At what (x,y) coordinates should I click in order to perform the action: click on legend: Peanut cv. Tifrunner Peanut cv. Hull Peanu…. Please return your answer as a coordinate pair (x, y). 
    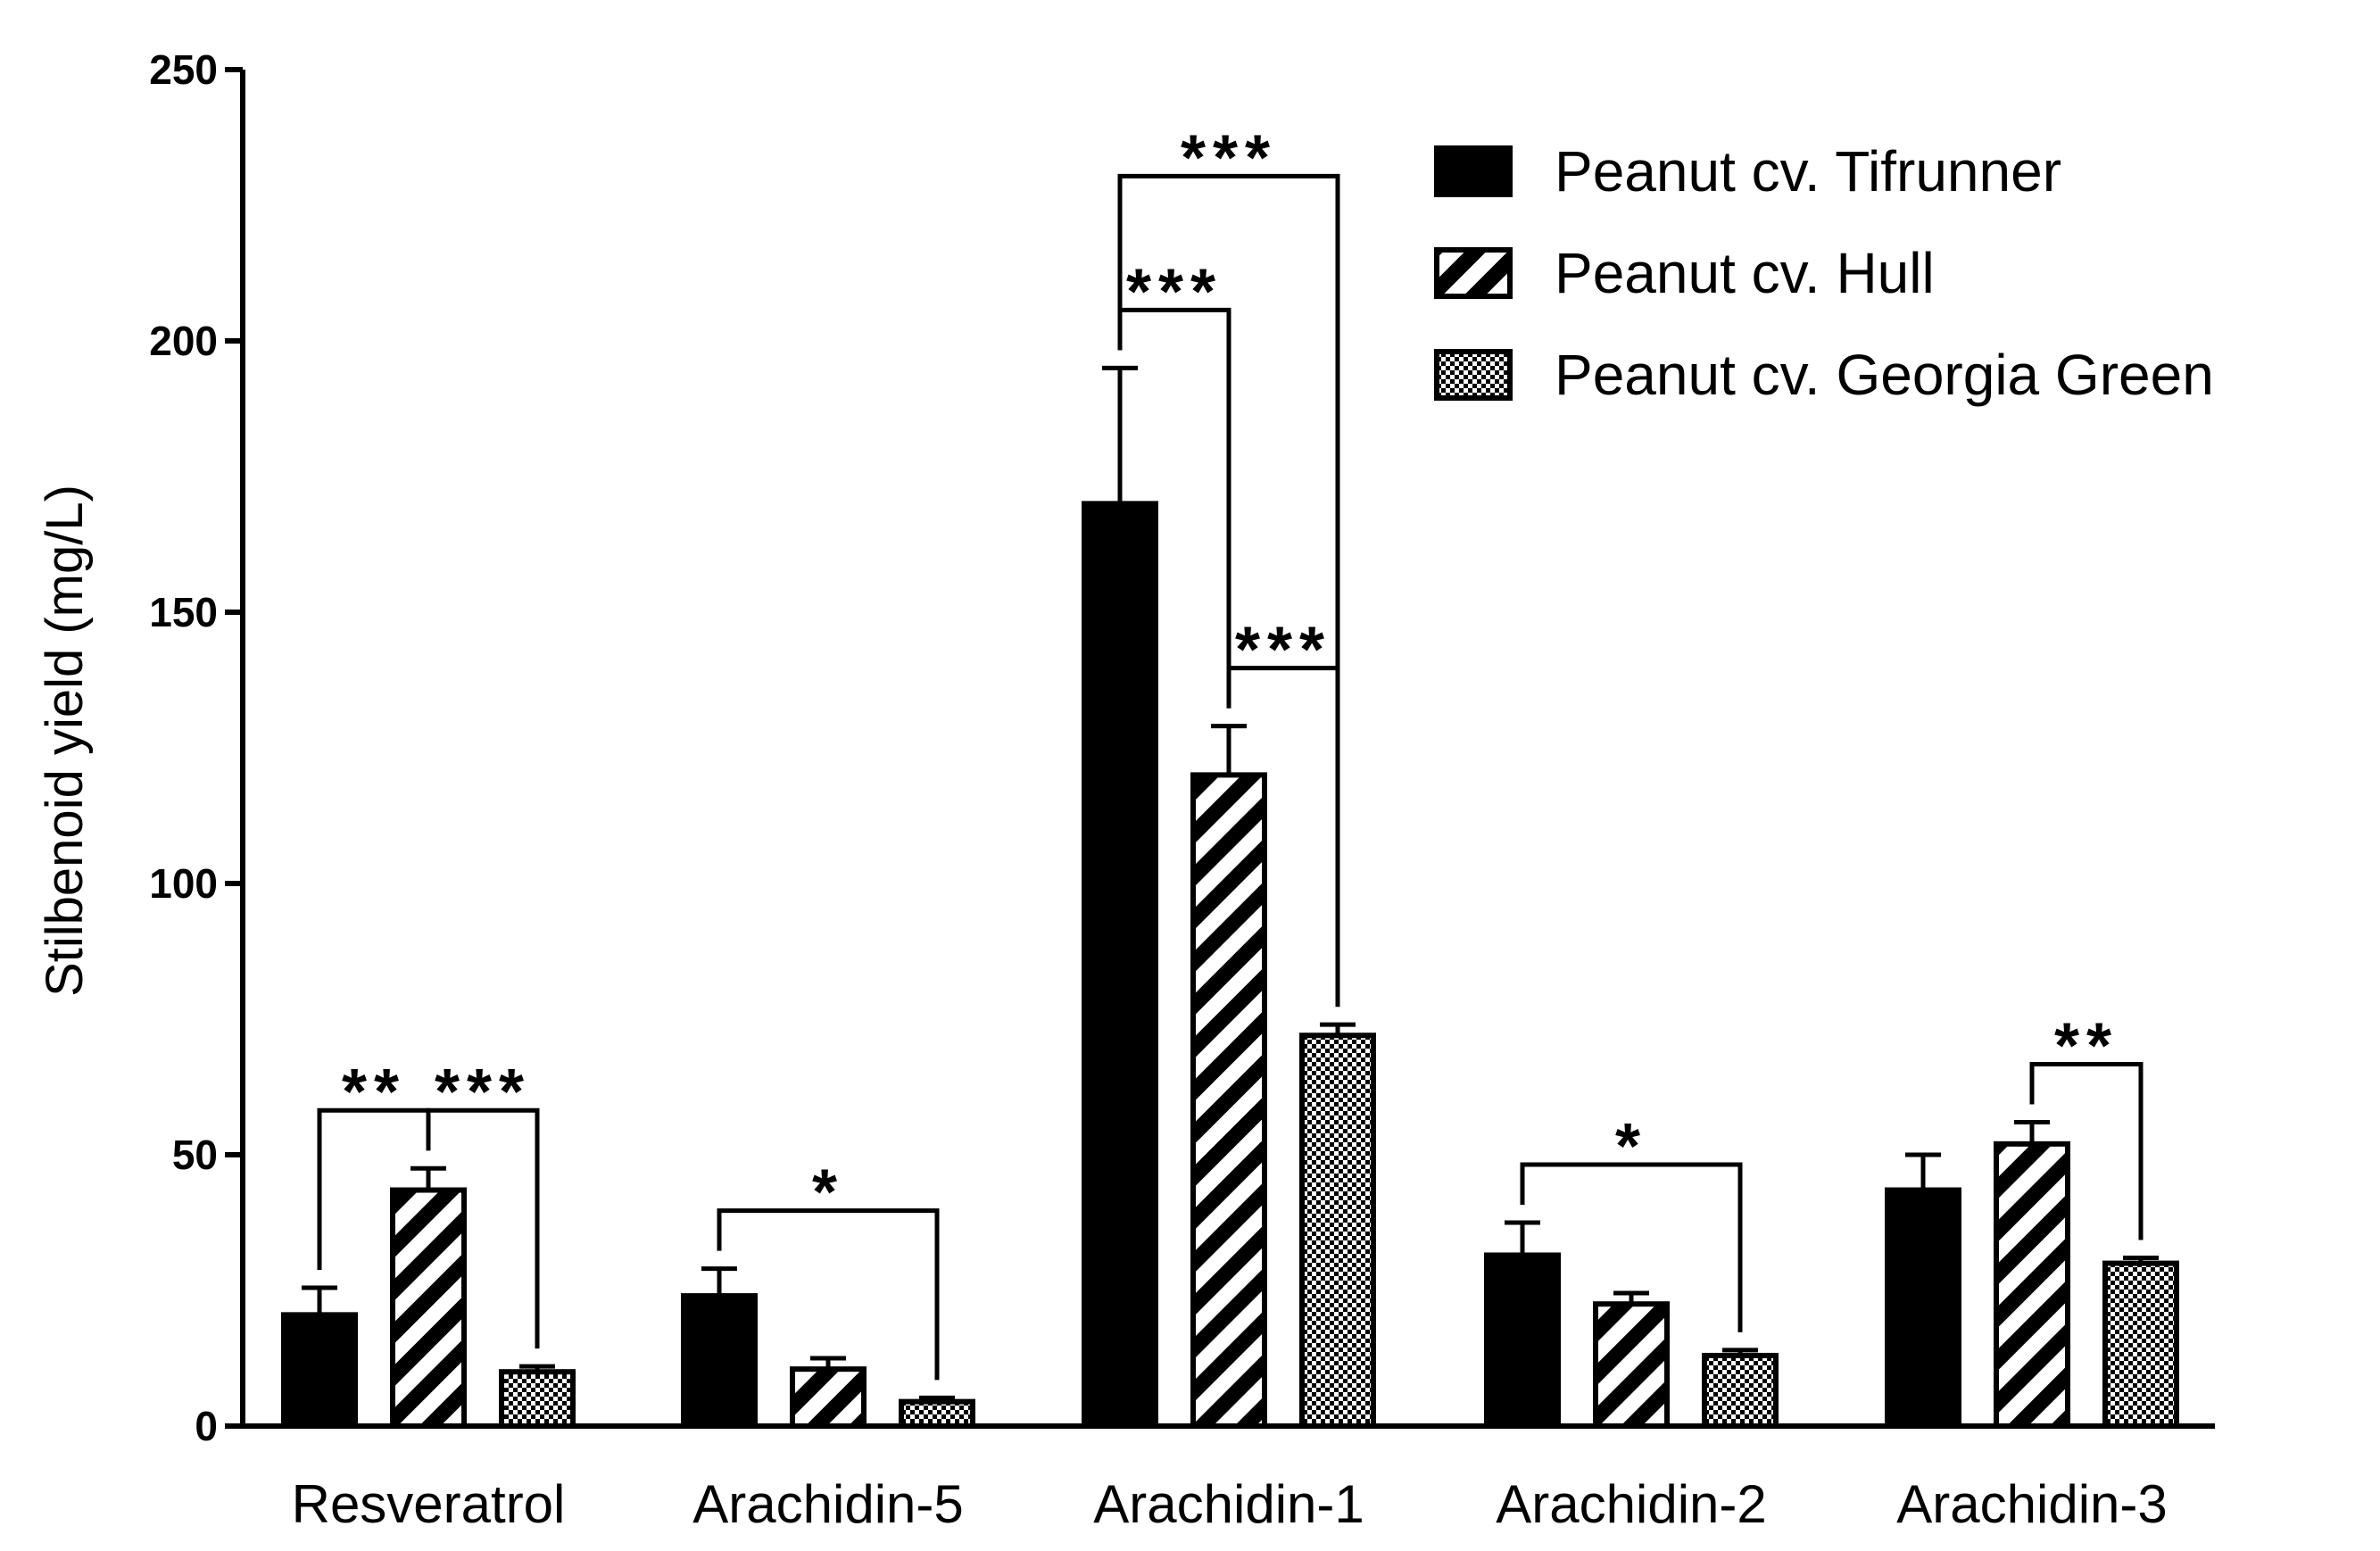
    Looking at the image, I should click on (1824, 273).